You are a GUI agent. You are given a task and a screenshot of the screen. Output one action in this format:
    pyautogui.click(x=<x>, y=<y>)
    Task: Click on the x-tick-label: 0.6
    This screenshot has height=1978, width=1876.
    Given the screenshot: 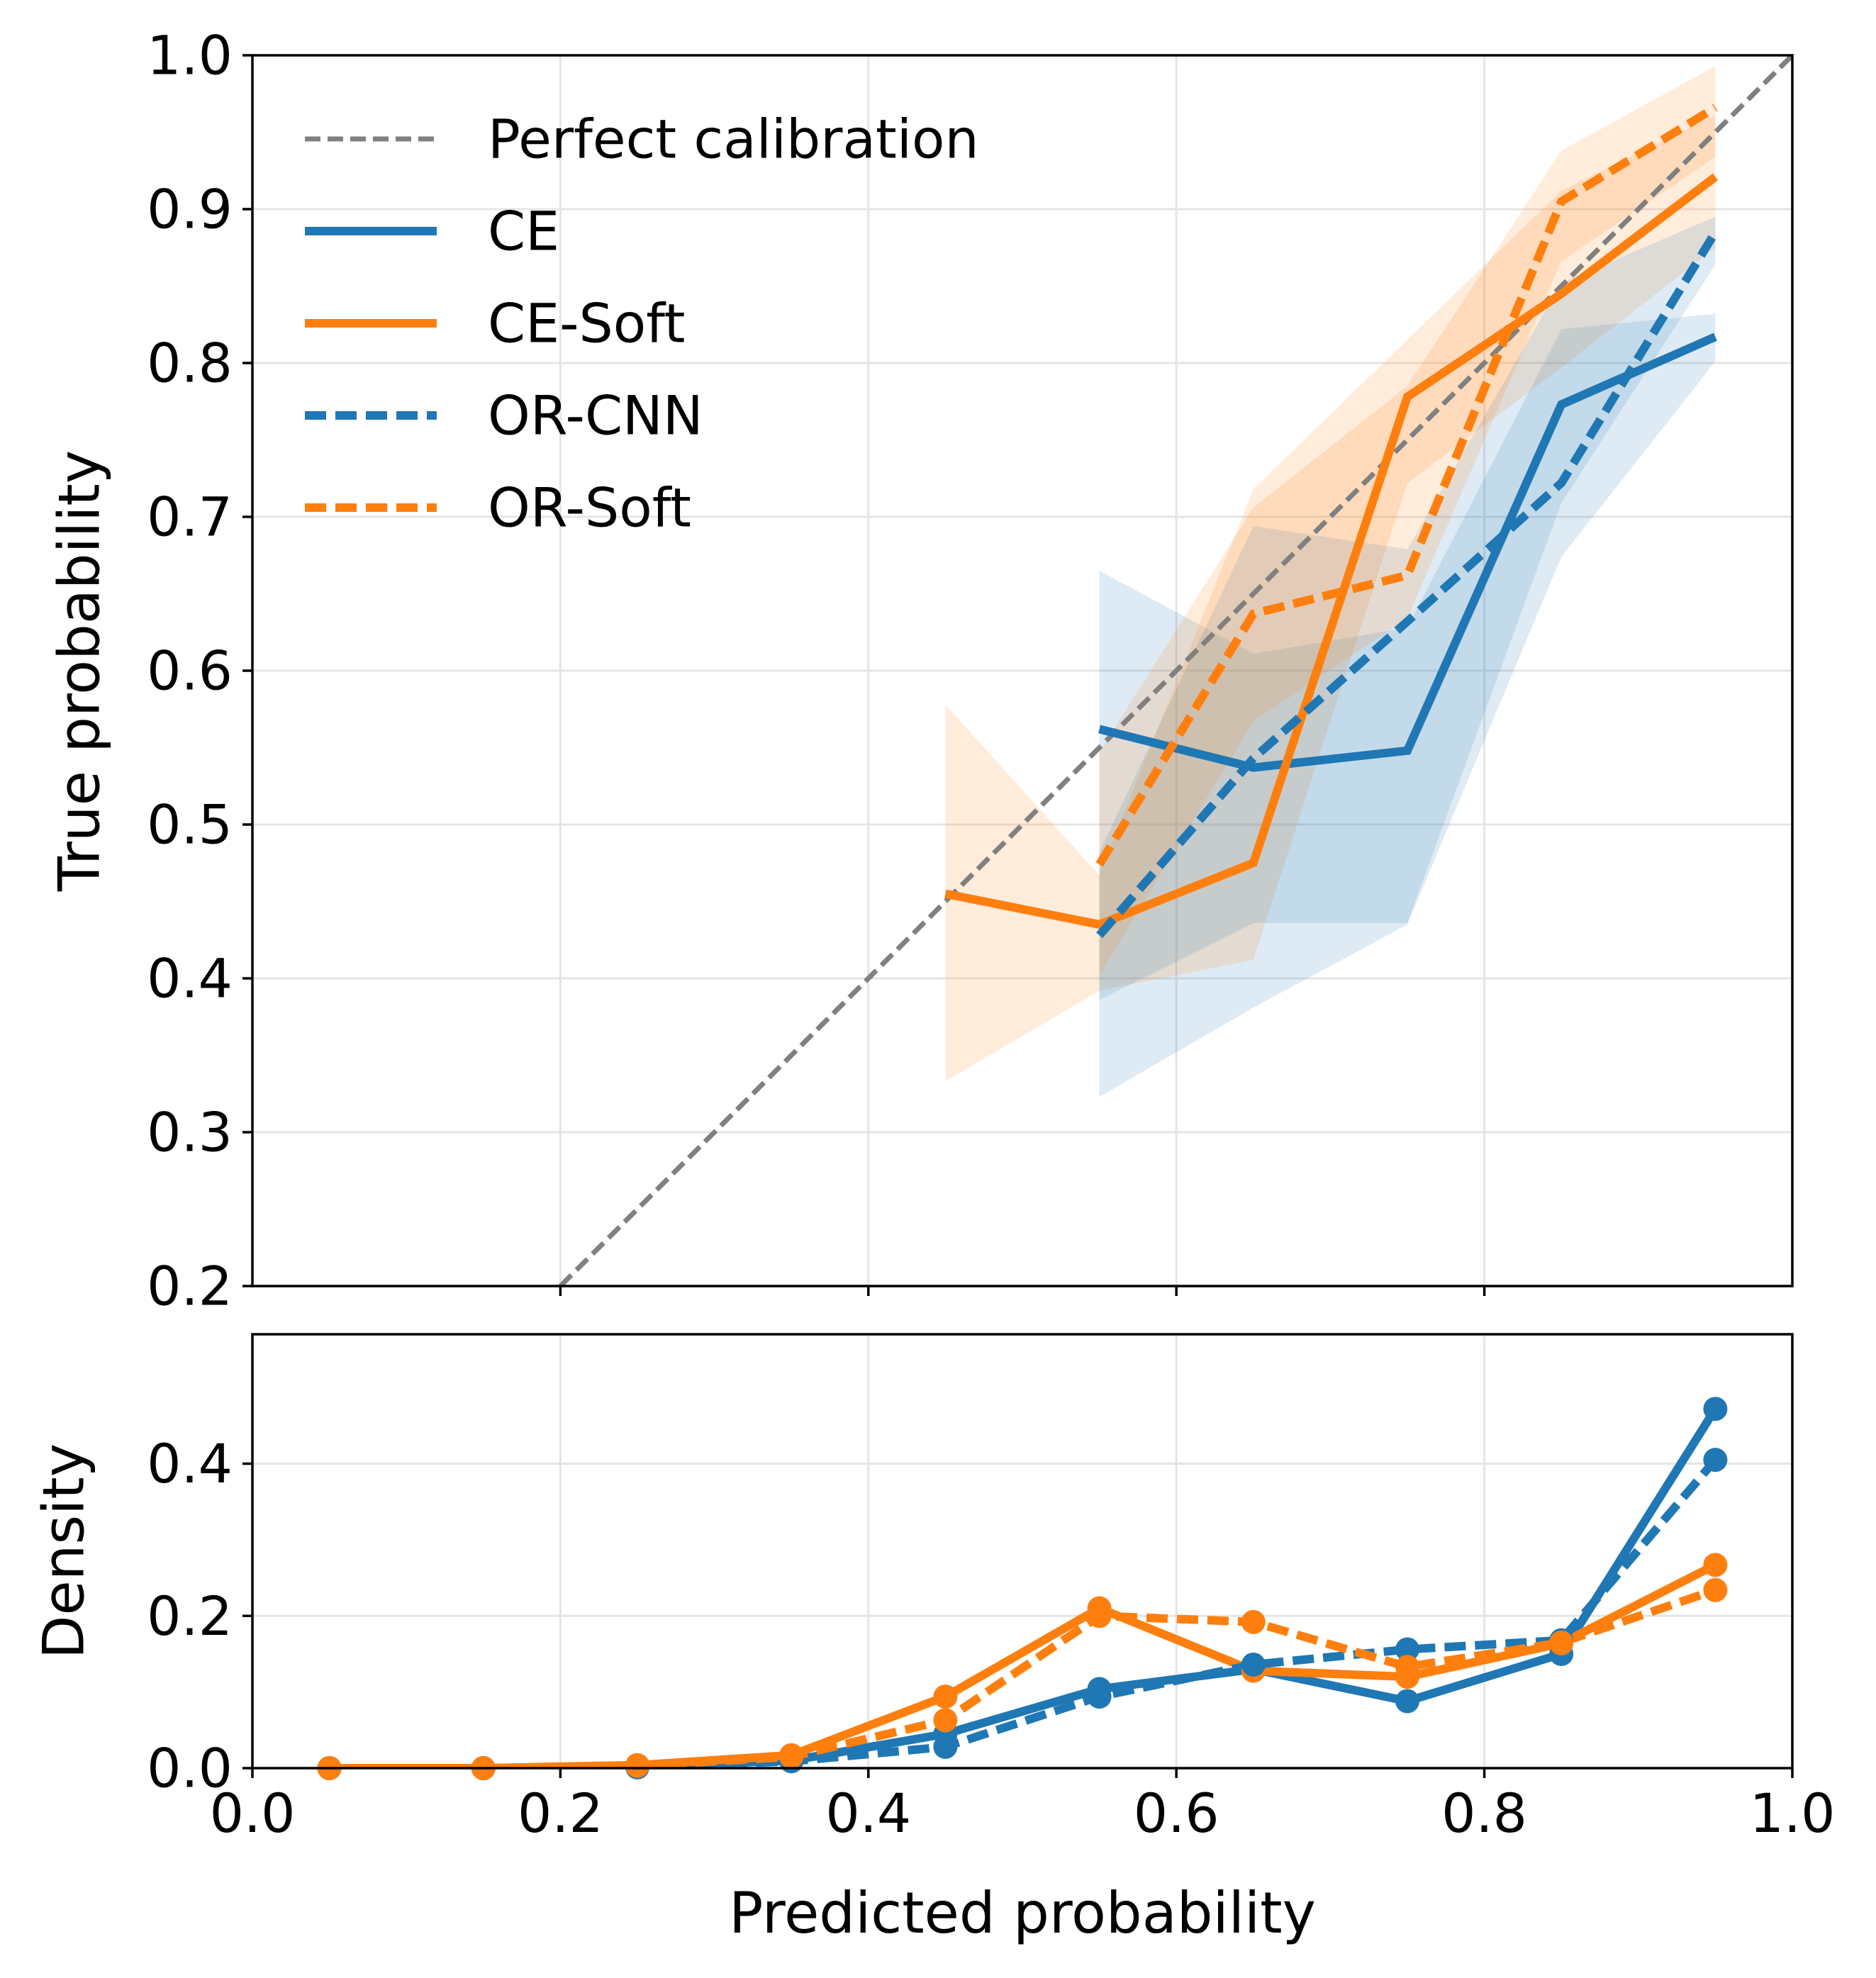 What is the action you would take?
    pyautogui.click(x=1176, y=1813)
    